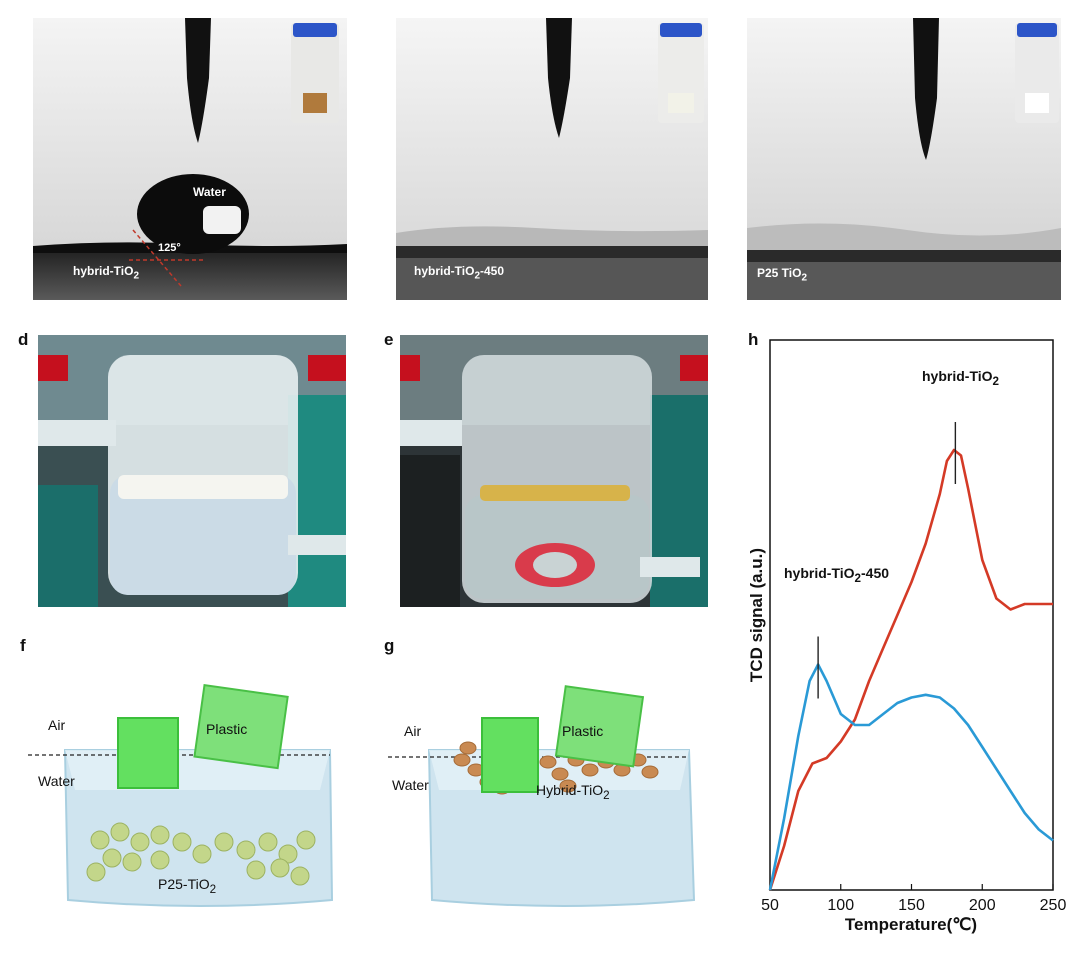 Image resolution: width=1080 pixels, height=960 pixels. I want to click on reactor-photo-d, so click(192, 471).